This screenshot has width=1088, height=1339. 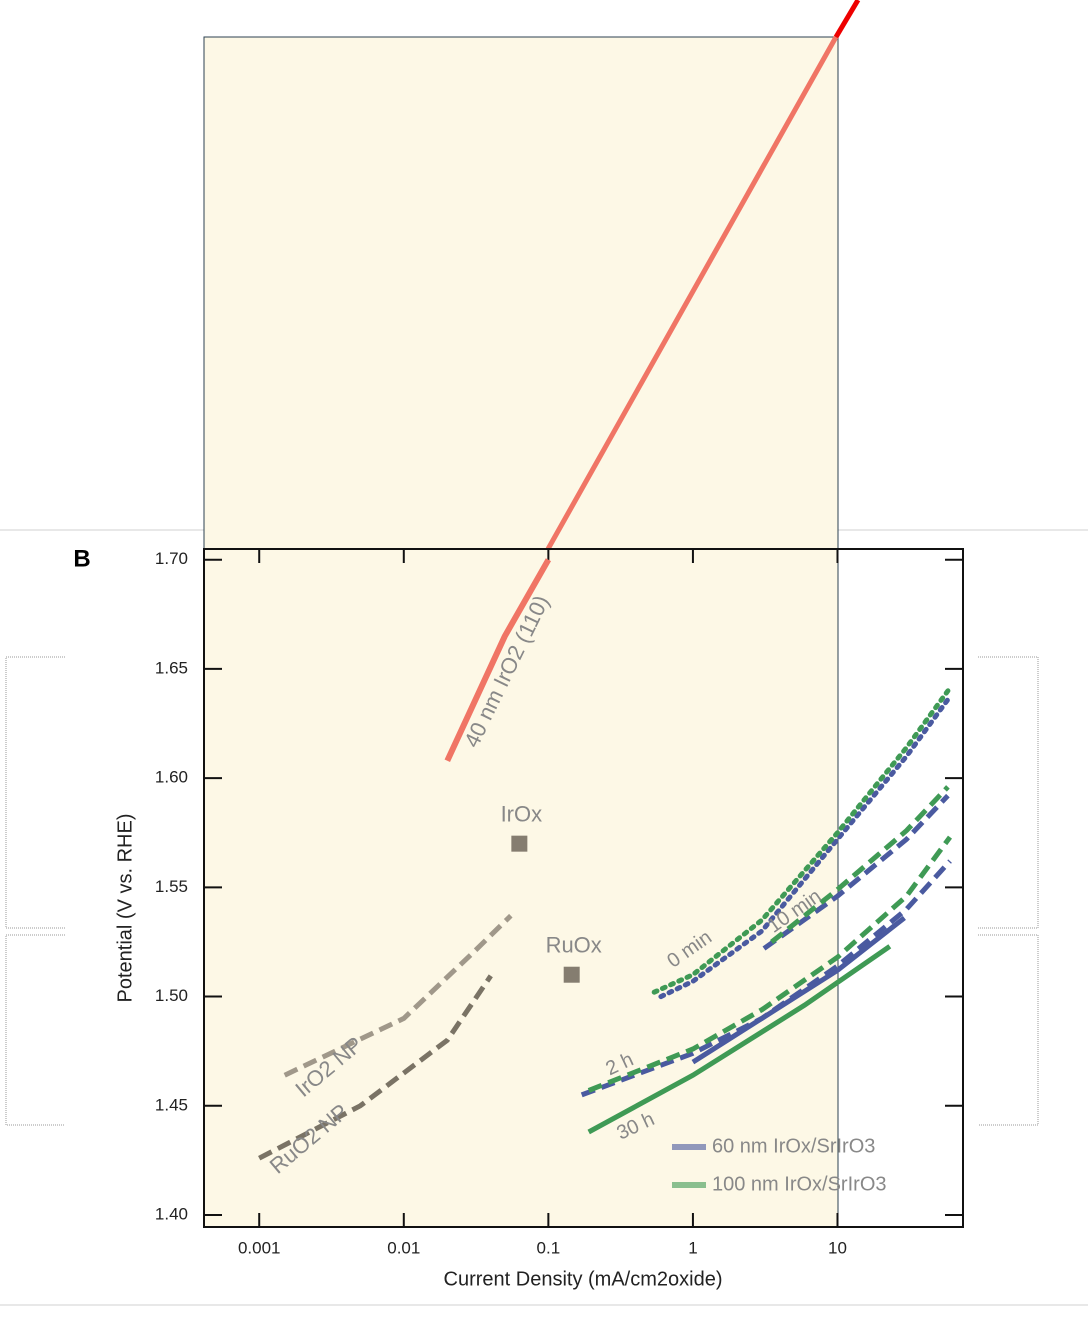 What do you see at coordinates (583, 1279) in the screenshot?
I see `x-axis-label: Current Density (mA/cm2oxide)` at bounding box center [583, 1279].